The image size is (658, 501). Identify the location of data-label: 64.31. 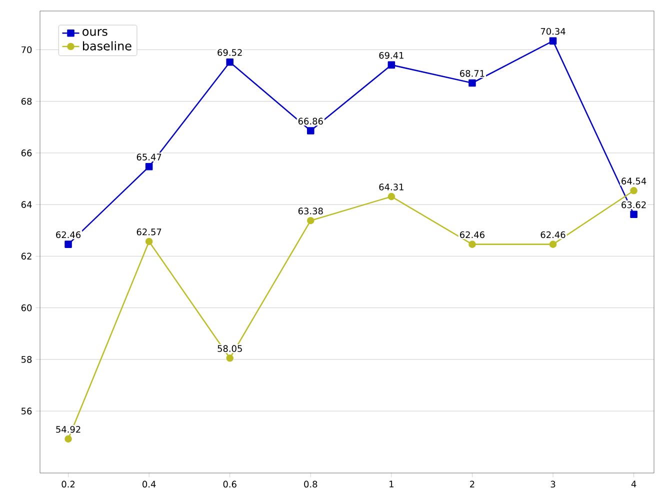
(391, 187).